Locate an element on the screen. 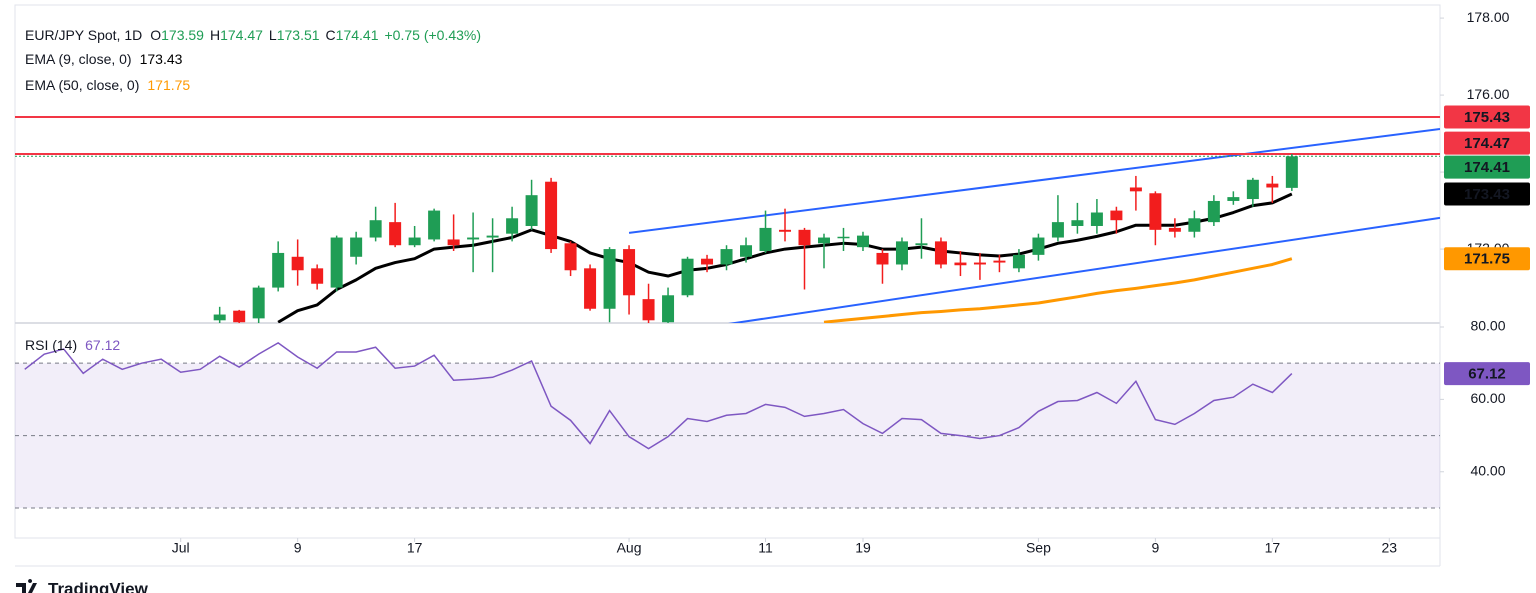 The height and width of the screenshot is (593, 1536). legend-value: 67.12 is located at coordinates (102, 345).